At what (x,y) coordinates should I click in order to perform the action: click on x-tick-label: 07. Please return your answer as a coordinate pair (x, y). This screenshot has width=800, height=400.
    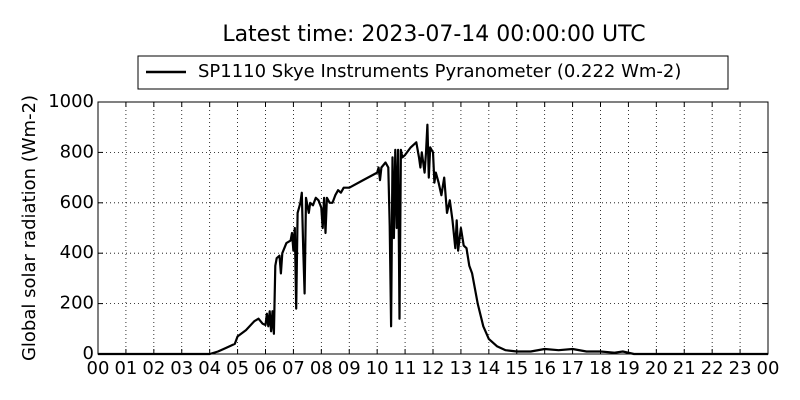
    Looking at the image, I should click on (293, 368).